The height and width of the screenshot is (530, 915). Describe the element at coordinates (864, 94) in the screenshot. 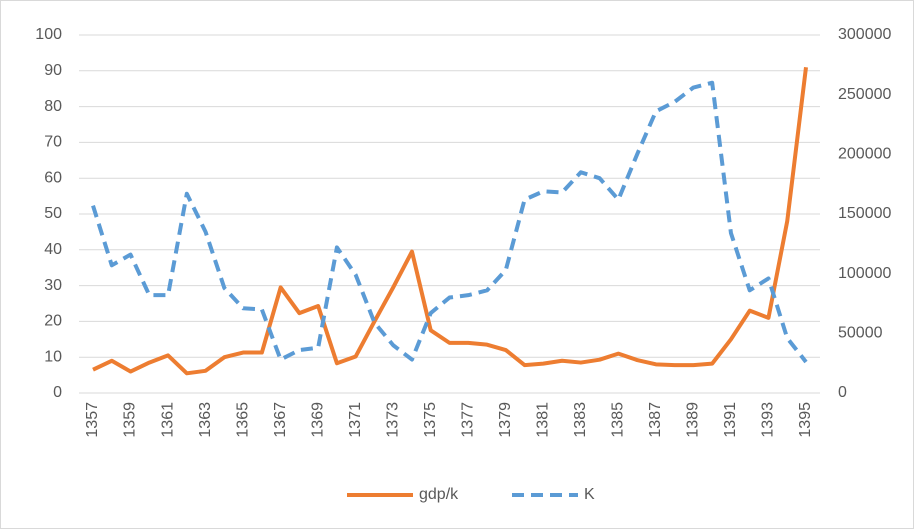

I see `y2-tick-label: 250000` at that location.